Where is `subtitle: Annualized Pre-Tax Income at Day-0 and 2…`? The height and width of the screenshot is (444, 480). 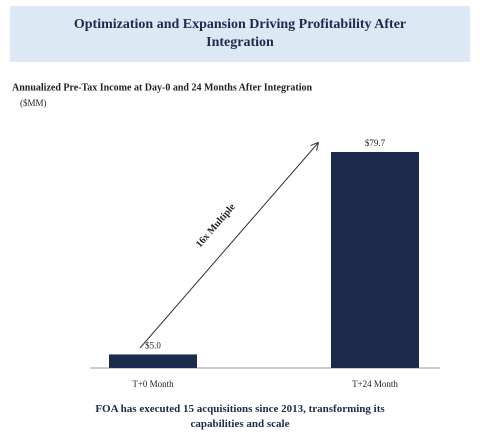 subtitle: Annualized Pre-Tax Income at Day-0 and 2… is located at coordinates (162, 87).